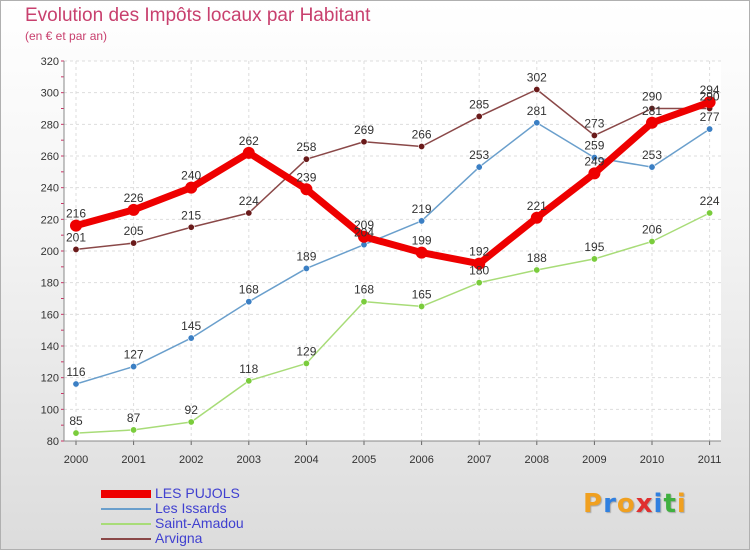  Describe the element at coordinates (134, 231) in the screenshot. I see `data-label-arvigna: 205` at that location.